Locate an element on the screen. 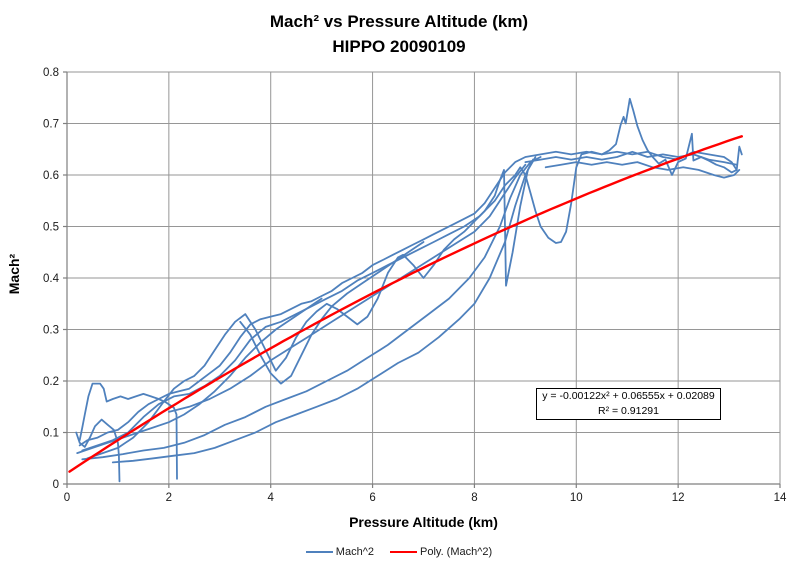  y-axis-title: Mach² is located at coordinates (14, 274).